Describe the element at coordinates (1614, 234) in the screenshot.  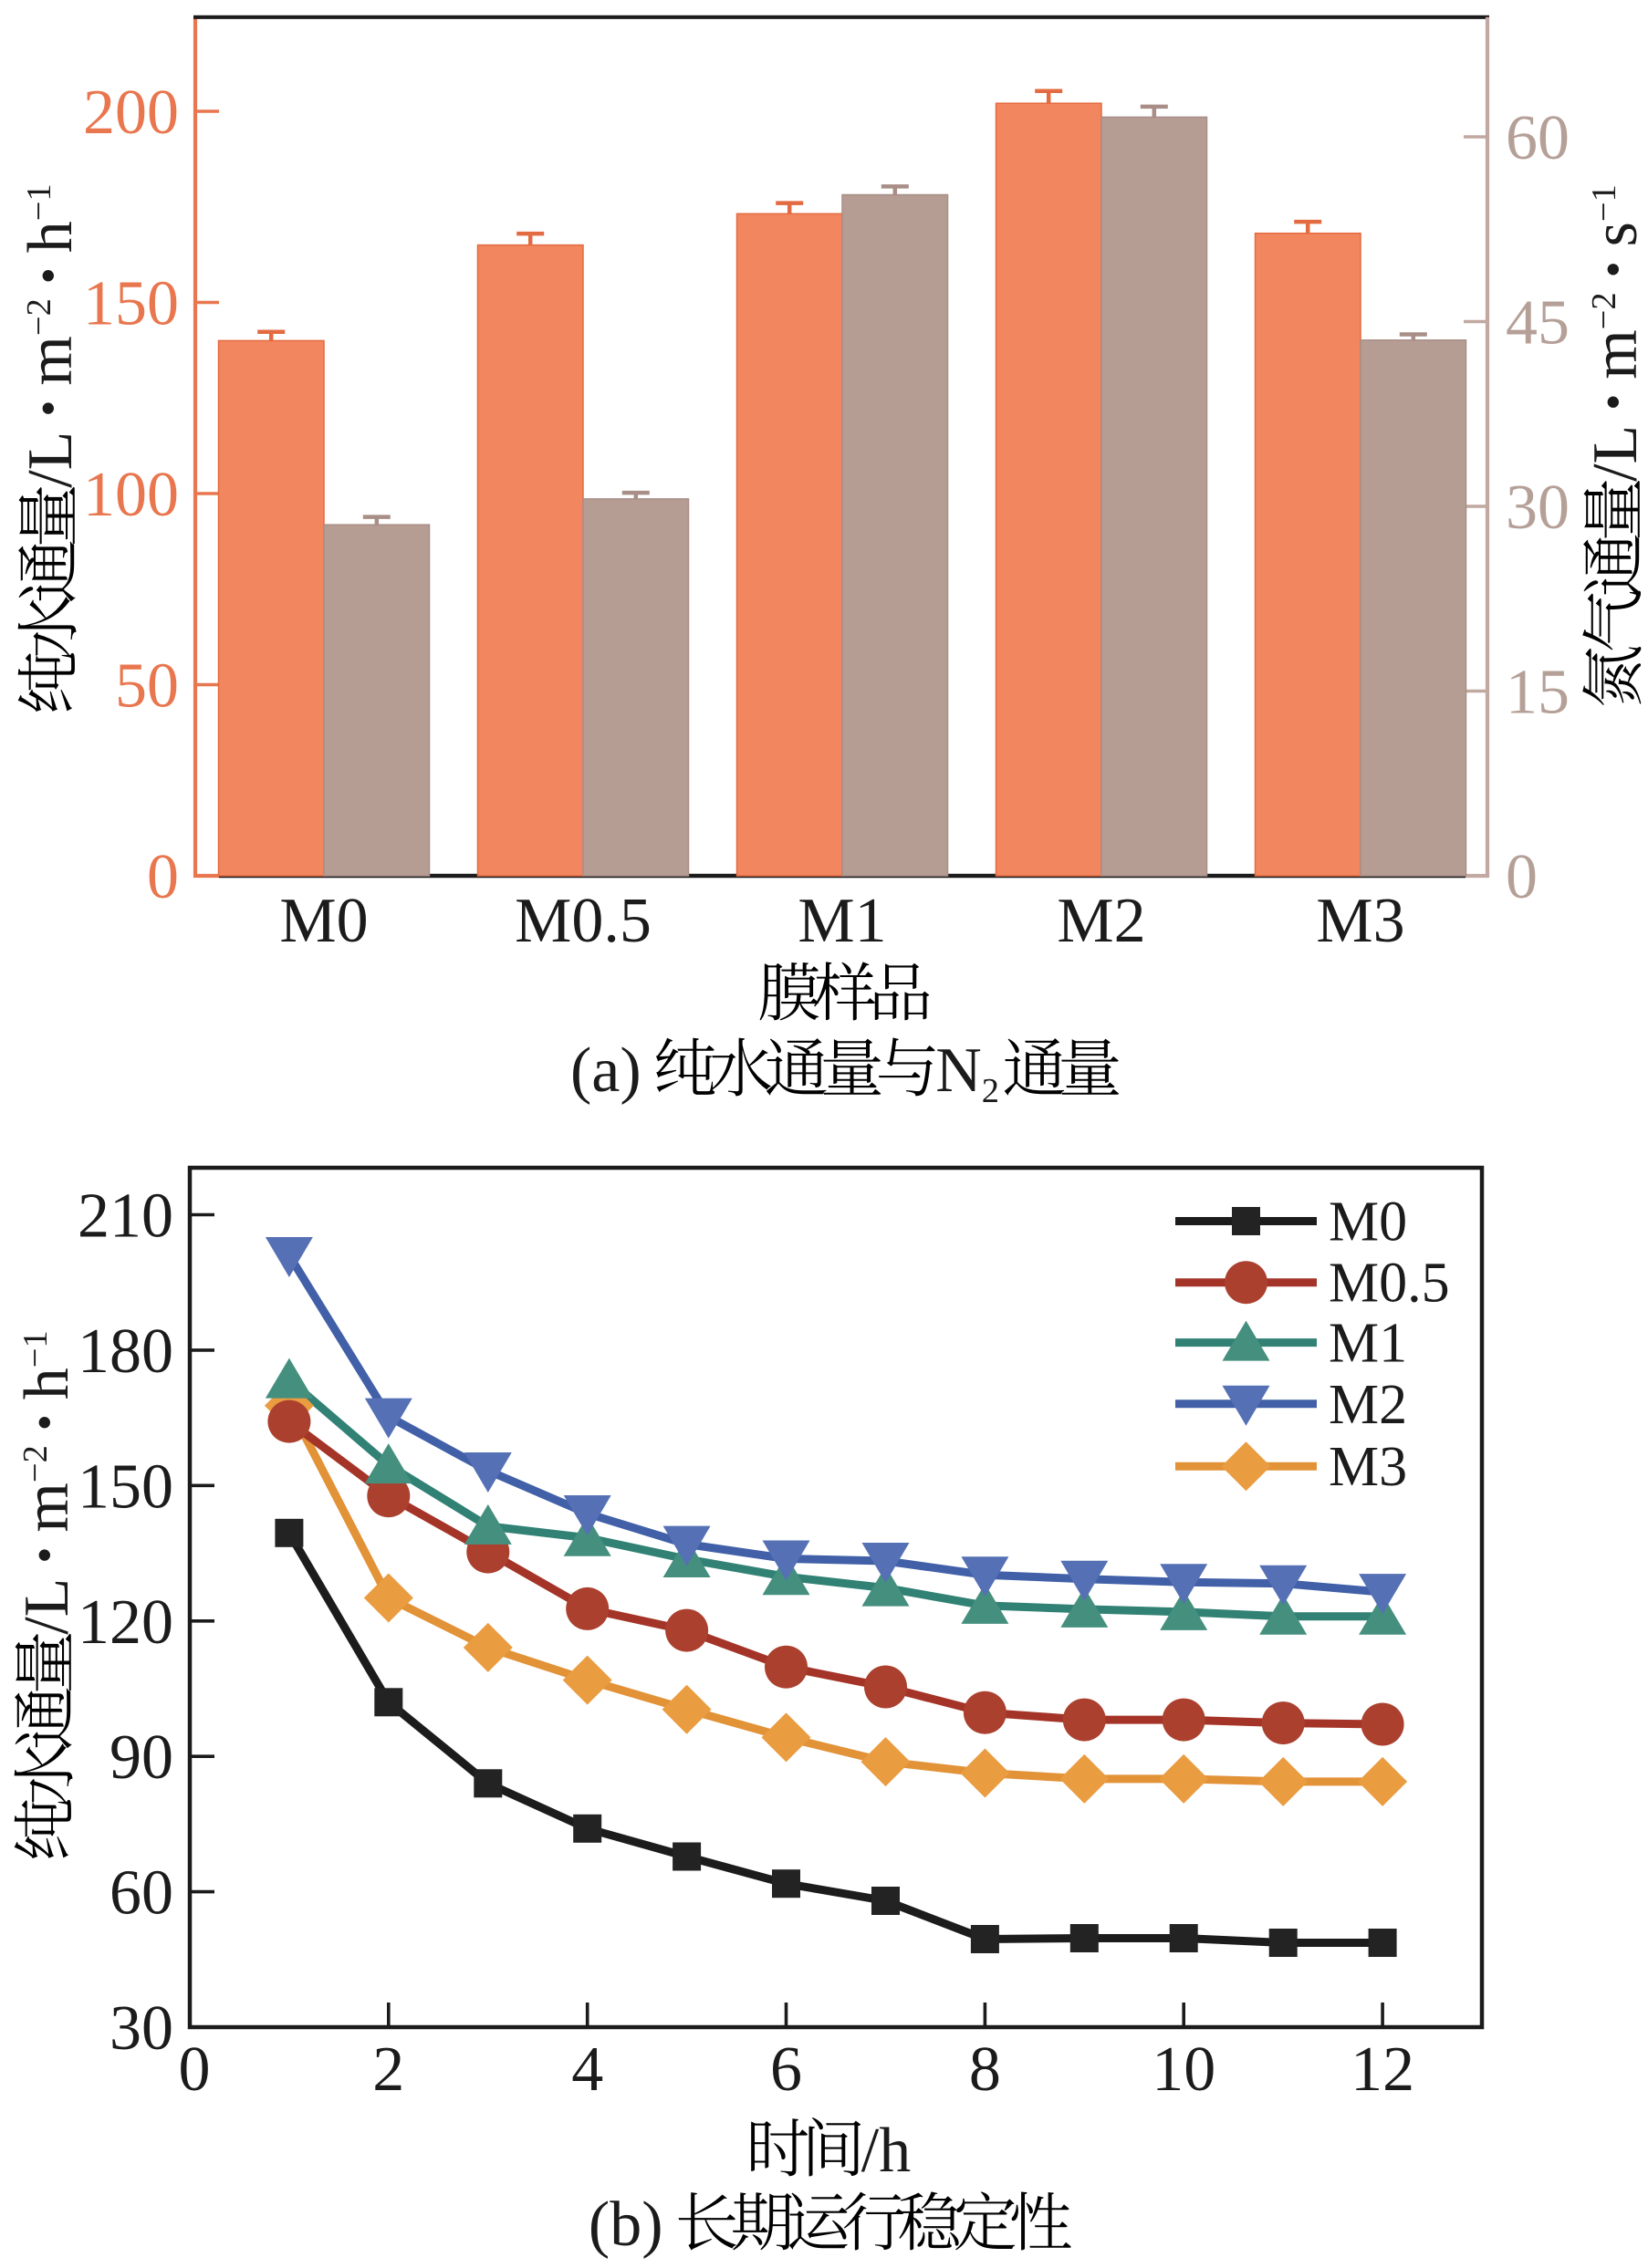
I see `svg-text: s` at that location.